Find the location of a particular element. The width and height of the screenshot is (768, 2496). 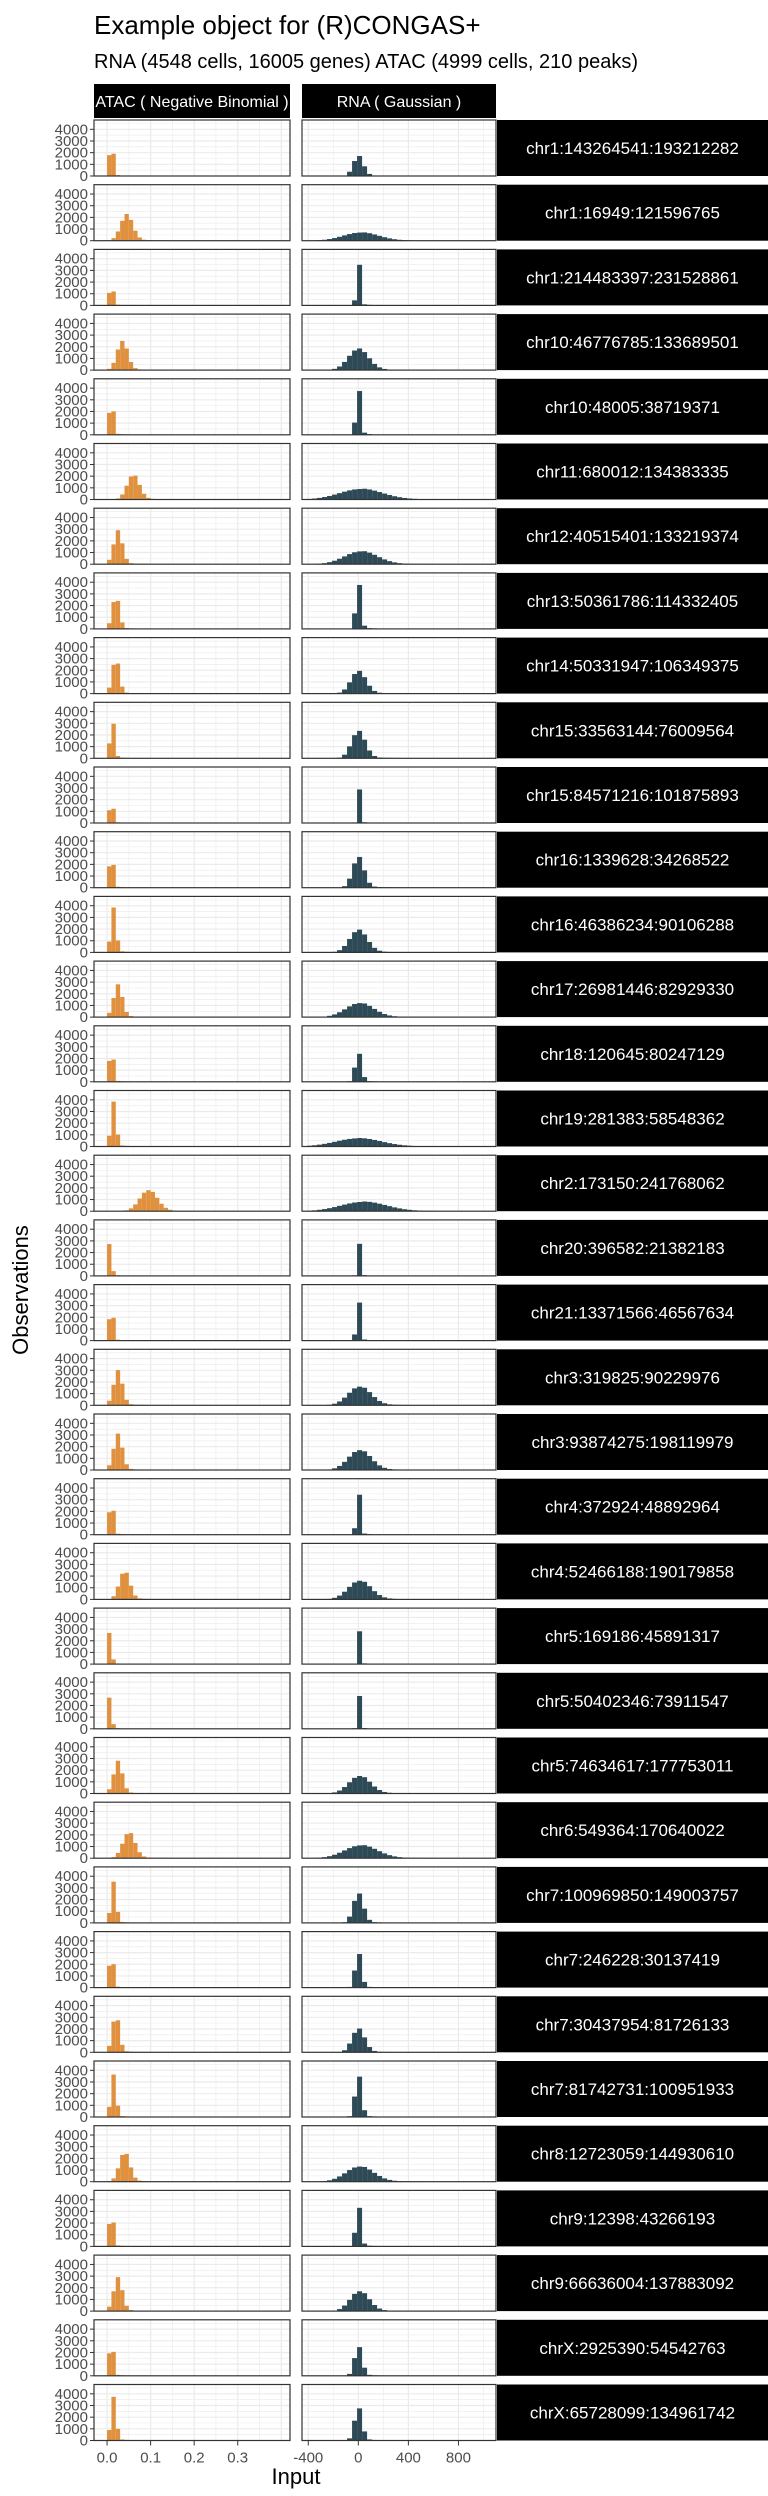

column-strip-label: RNA ( Gaussian ) is located at coordinates (399, 102).